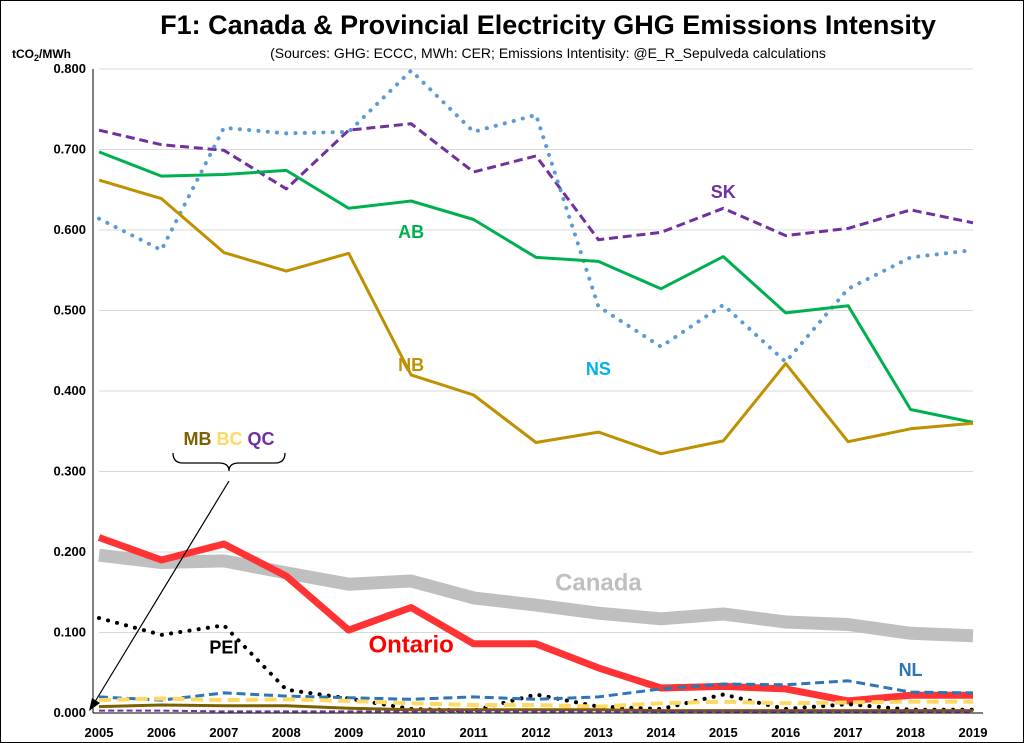 The height and width of the screenshot is (743, 1024). I want to click on x-tick-label: 2010, so click(411, 732).